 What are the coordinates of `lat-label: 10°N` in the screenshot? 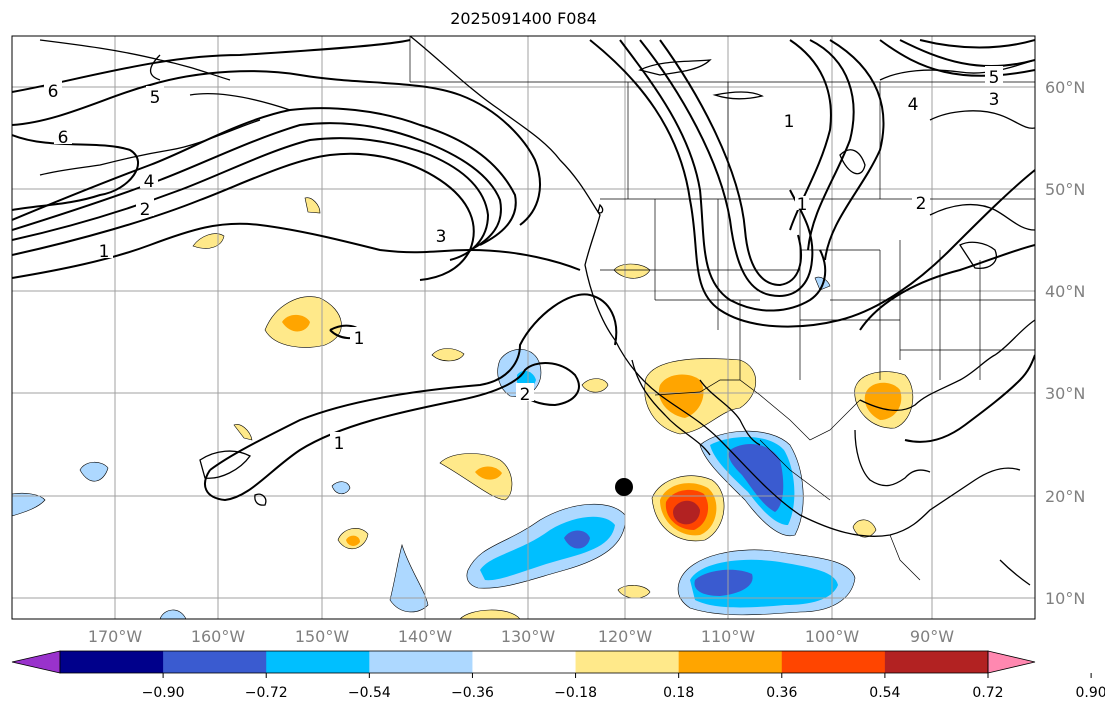 It's located at (1065, 598).